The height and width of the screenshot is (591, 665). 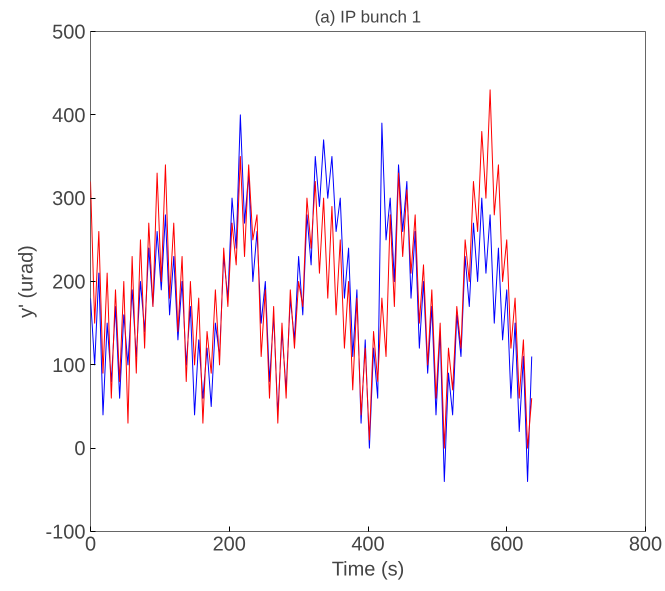 What do you see at coordinates (368, 545) in the screenshot?
I see `x-tick-label: 400` at bounding box center [368, 545].